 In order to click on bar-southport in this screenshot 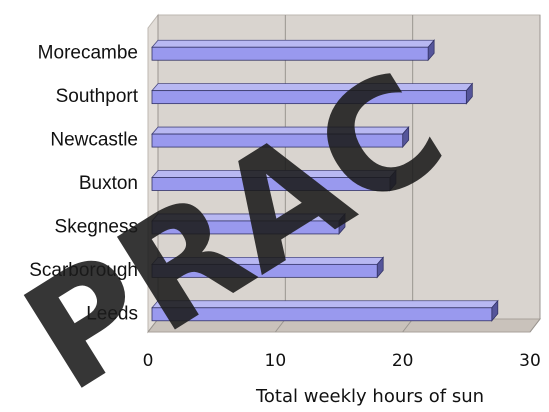, I will do `click(312, 93)`.